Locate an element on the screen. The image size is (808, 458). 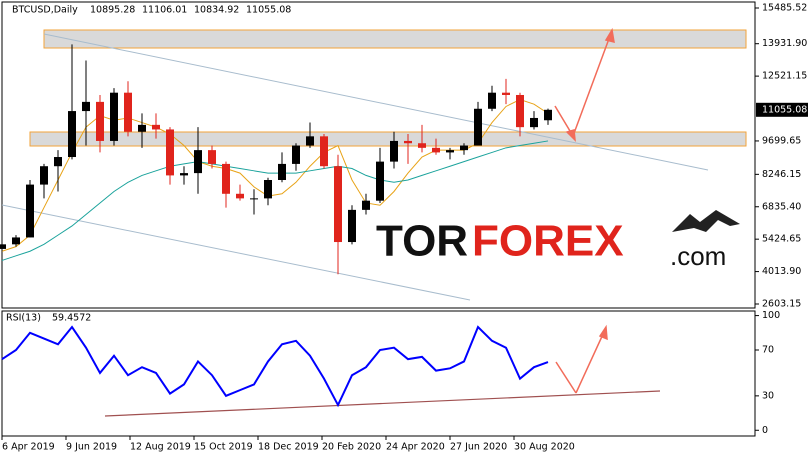
symbol-label: BTCUSD,Daily is located at coordinates (45, 10).